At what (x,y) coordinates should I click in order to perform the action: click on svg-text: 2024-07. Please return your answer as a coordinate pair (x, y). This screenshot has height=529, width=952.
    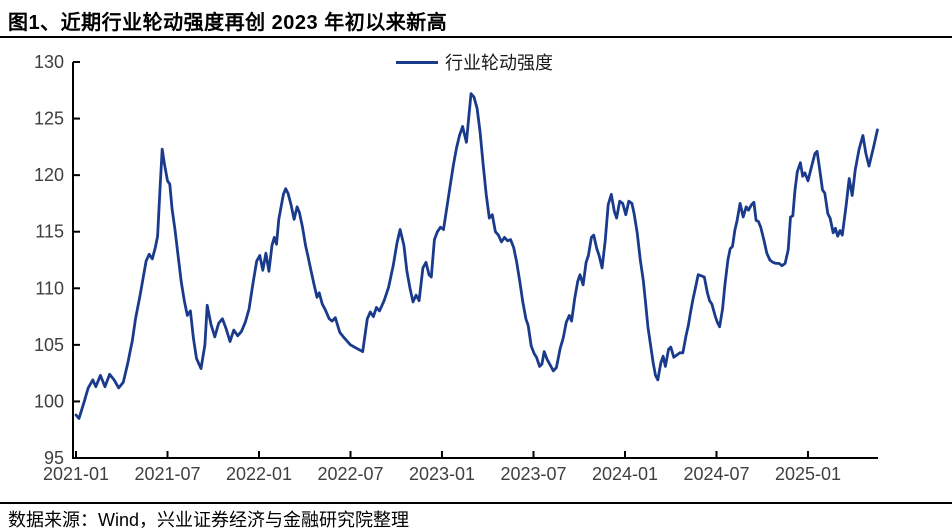
    Looking at the image, I should click on (716, 474).